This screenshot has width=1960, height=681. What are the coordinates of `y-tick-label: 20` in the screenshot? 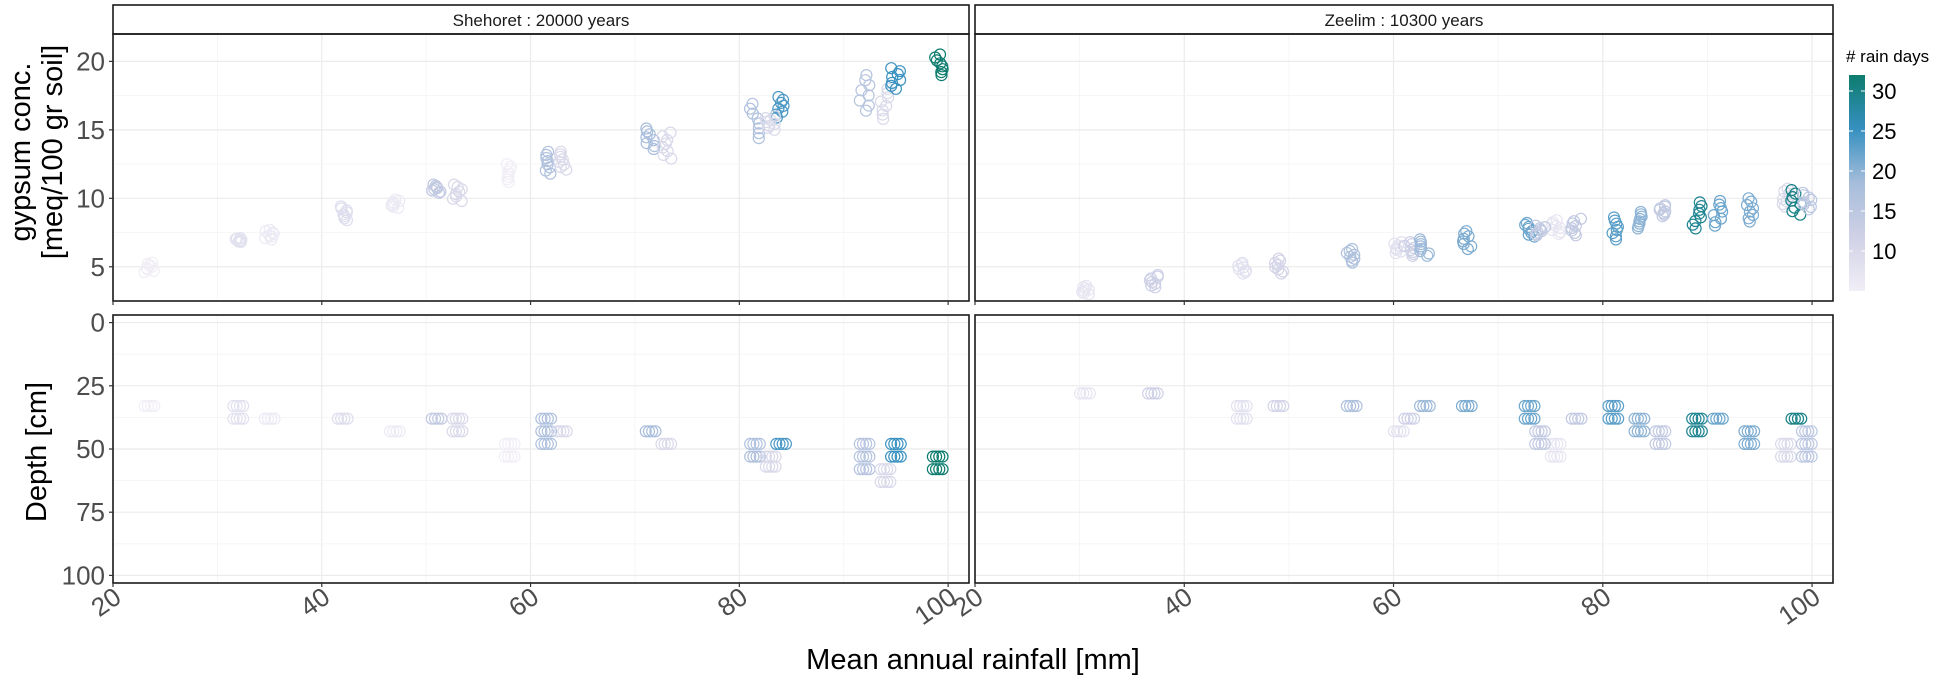 It's located at (90, 61).